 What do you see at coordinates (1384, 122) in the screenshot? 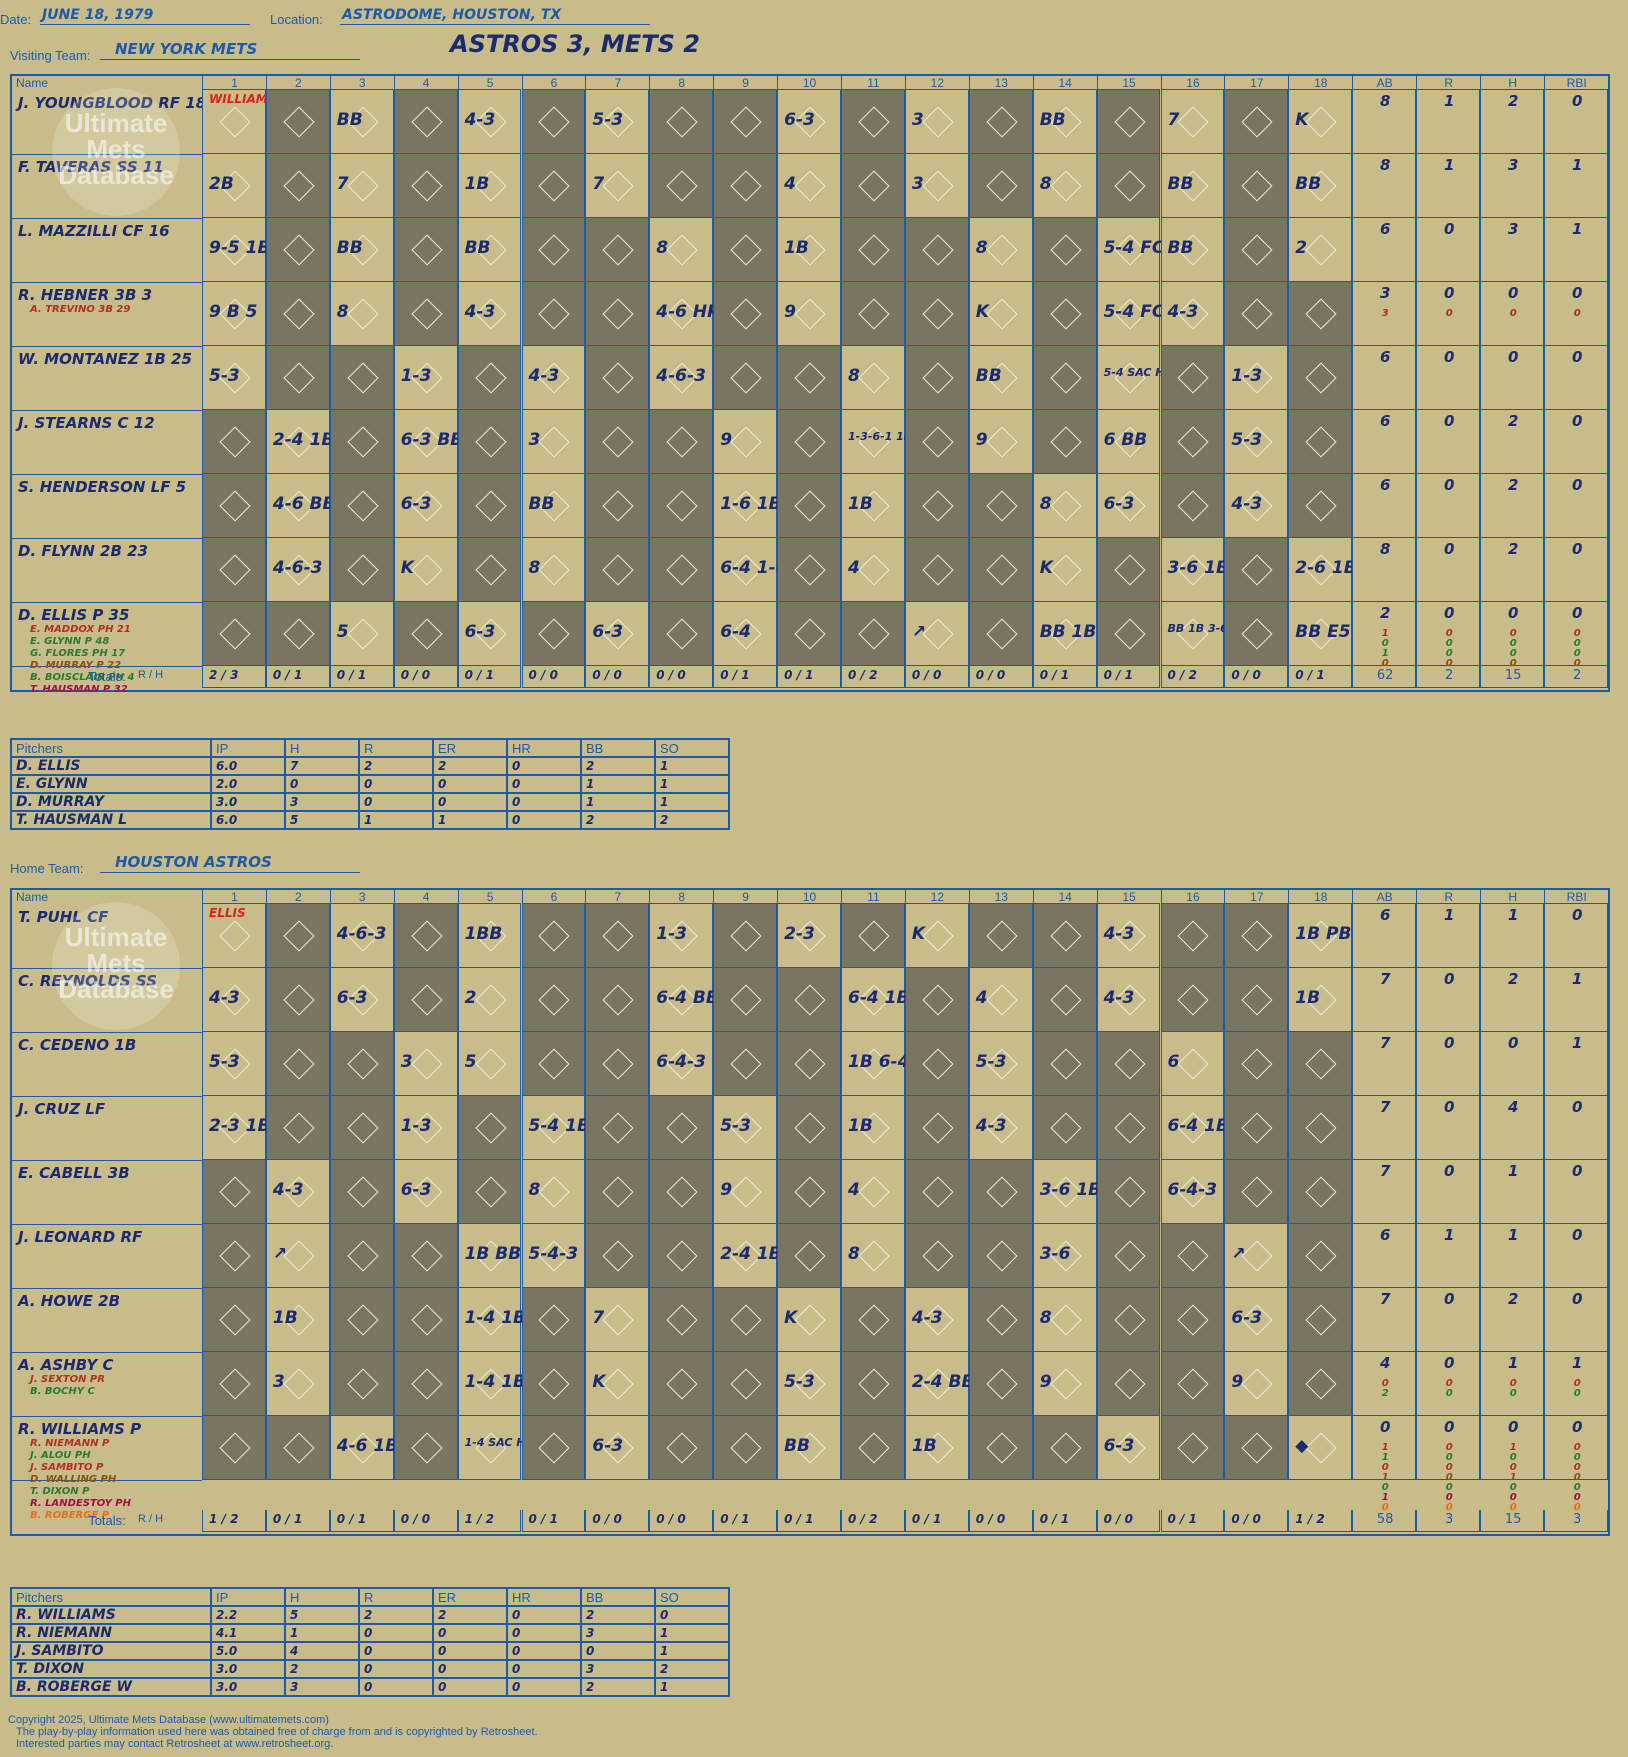
I see `stat-cell: 8` at bounding box center [1384, 122].